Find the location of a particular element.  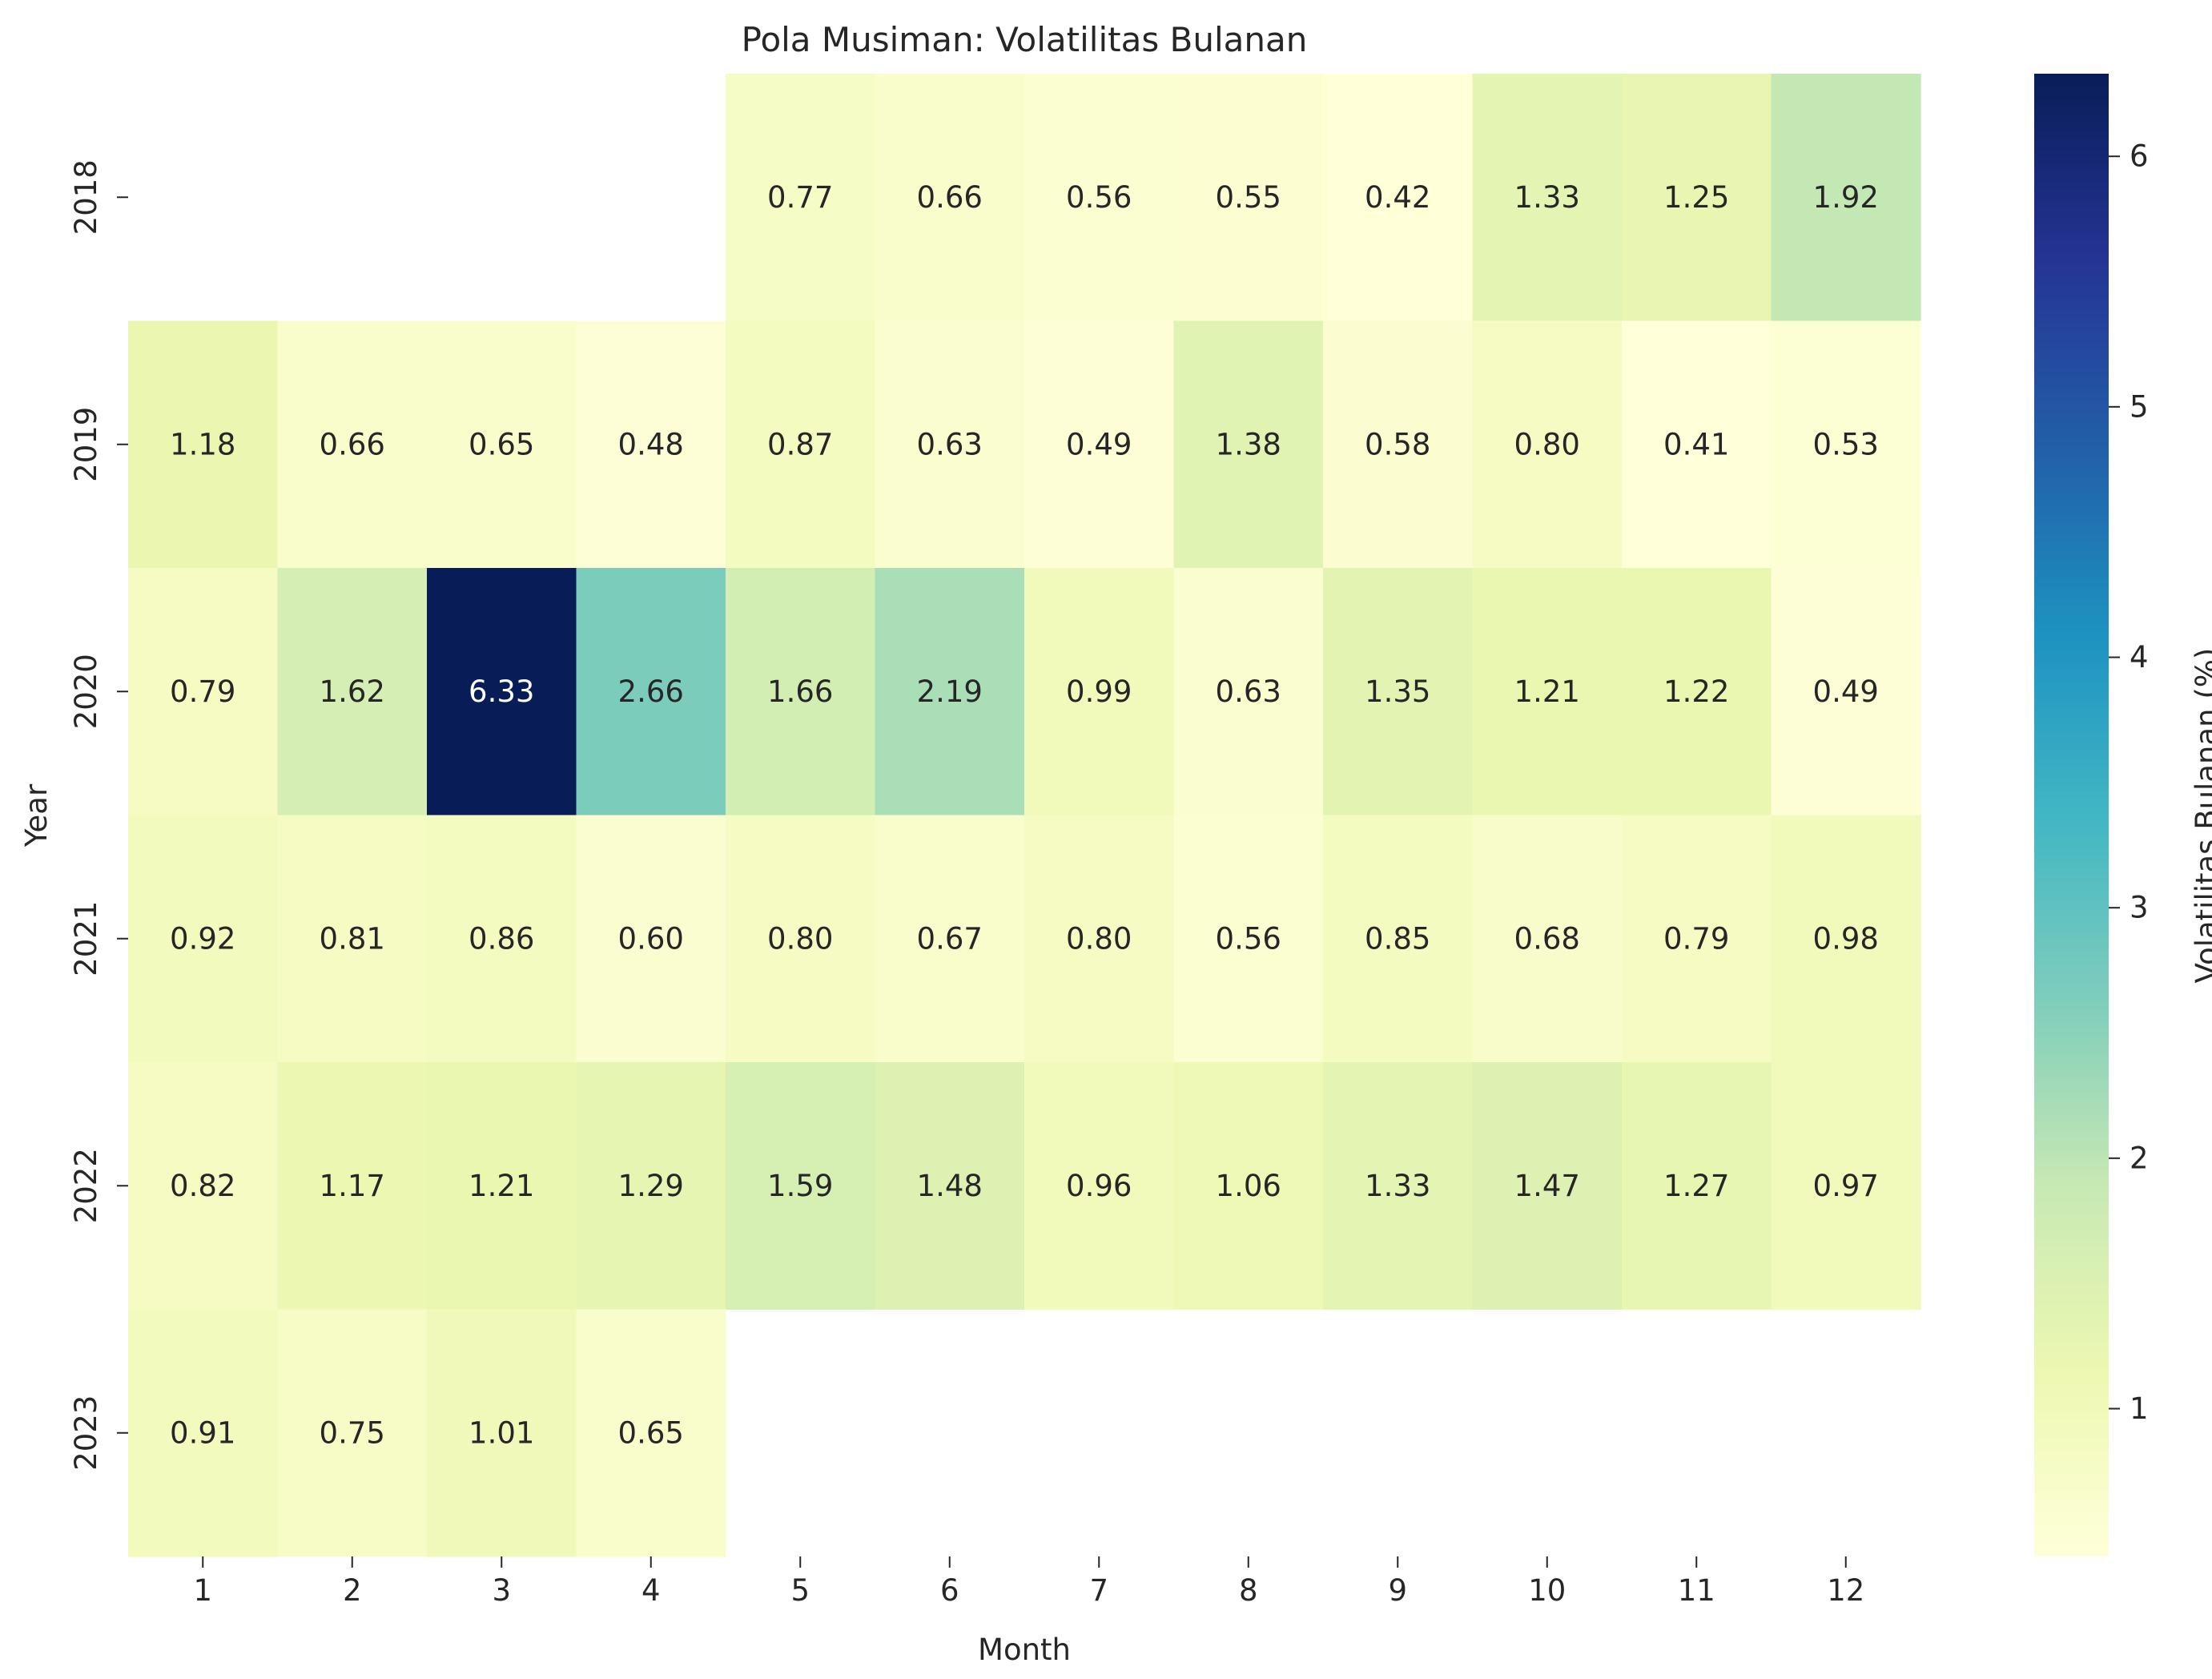

cell-value-label: 2.19 is located at coordinates (950, 691).